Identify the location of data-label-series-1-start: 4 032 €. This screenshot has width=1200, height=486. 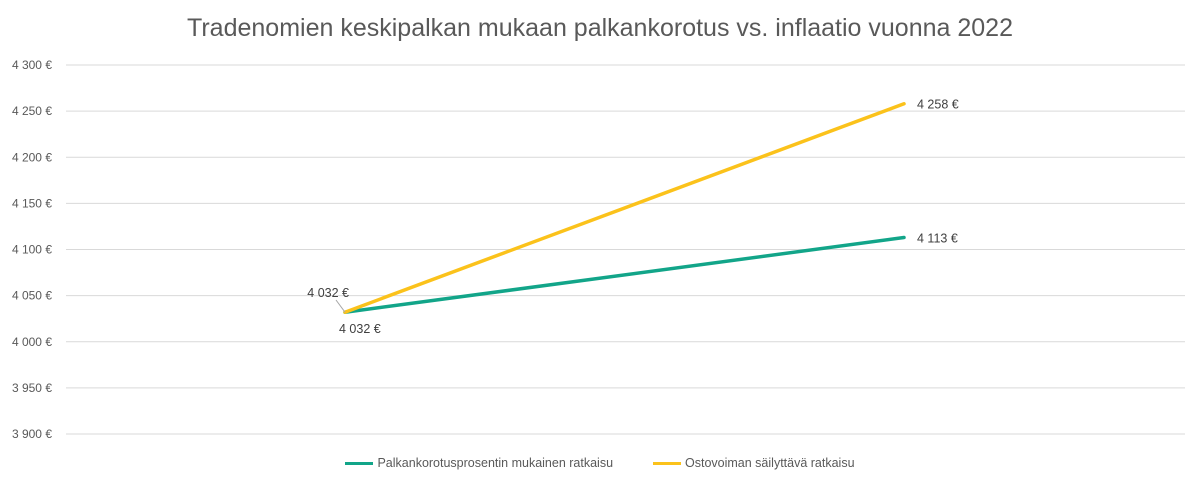
(360, 329).